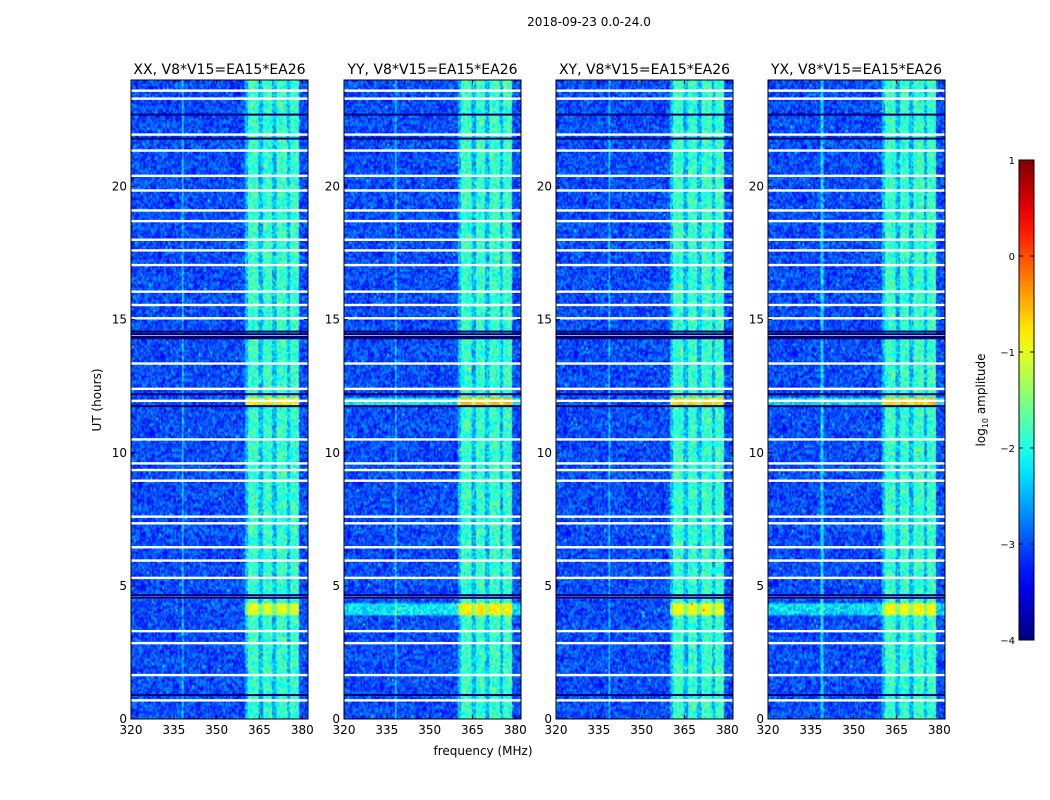 This screenshot has height=800, width=1050. Describe the element at coordinates (548, 586) in the screenshot. I see `y-tick-label: 5` at that location.